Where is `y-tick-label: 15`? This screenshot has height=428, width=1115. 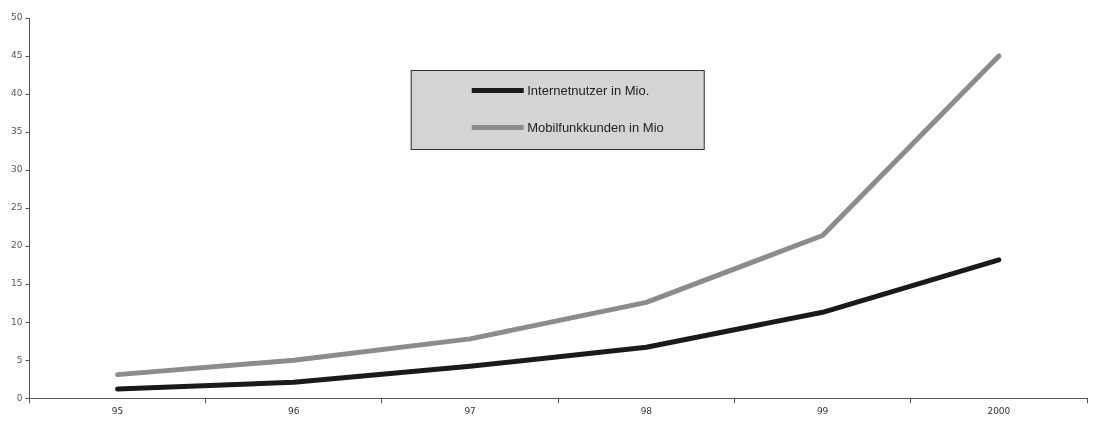
y-tick-label: 15 is located at coordinates (17, 283).